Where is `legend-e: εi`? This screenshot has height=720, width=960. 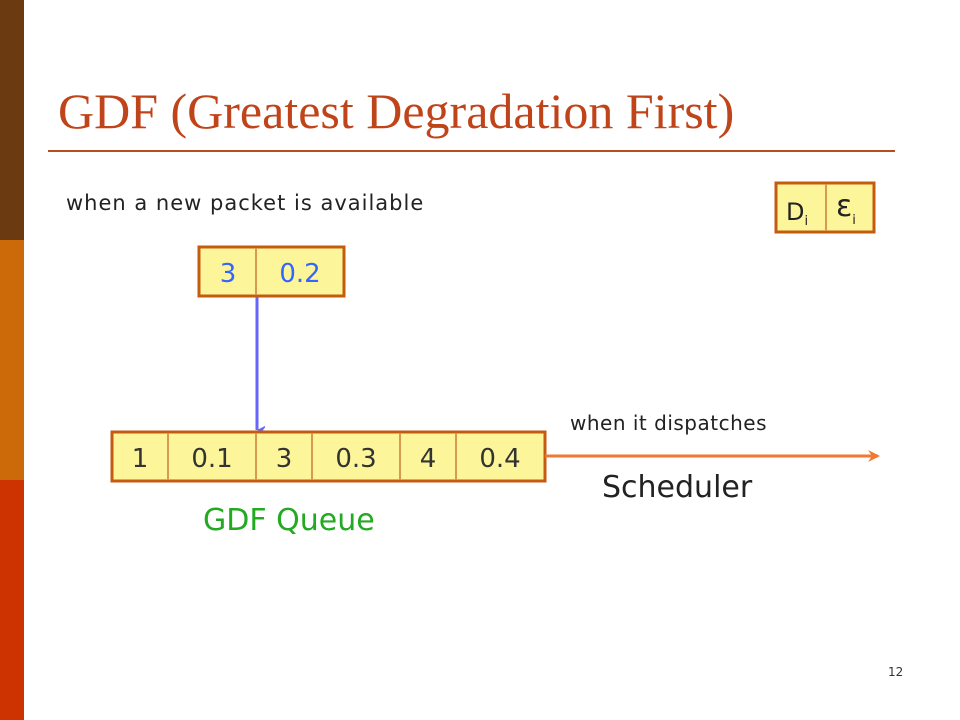
legend-e: εi is located at coordinates (846, 208).